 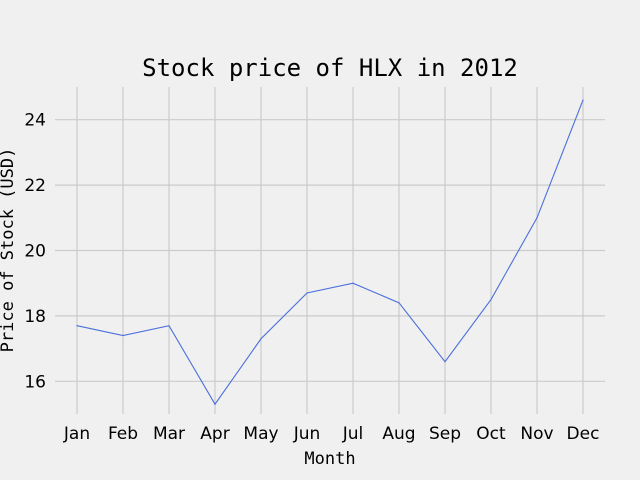 What do you see at coordinates (398, 434) in the screenshot?
I see `x-tick-label: Aug` at bounding box center [398, 434].